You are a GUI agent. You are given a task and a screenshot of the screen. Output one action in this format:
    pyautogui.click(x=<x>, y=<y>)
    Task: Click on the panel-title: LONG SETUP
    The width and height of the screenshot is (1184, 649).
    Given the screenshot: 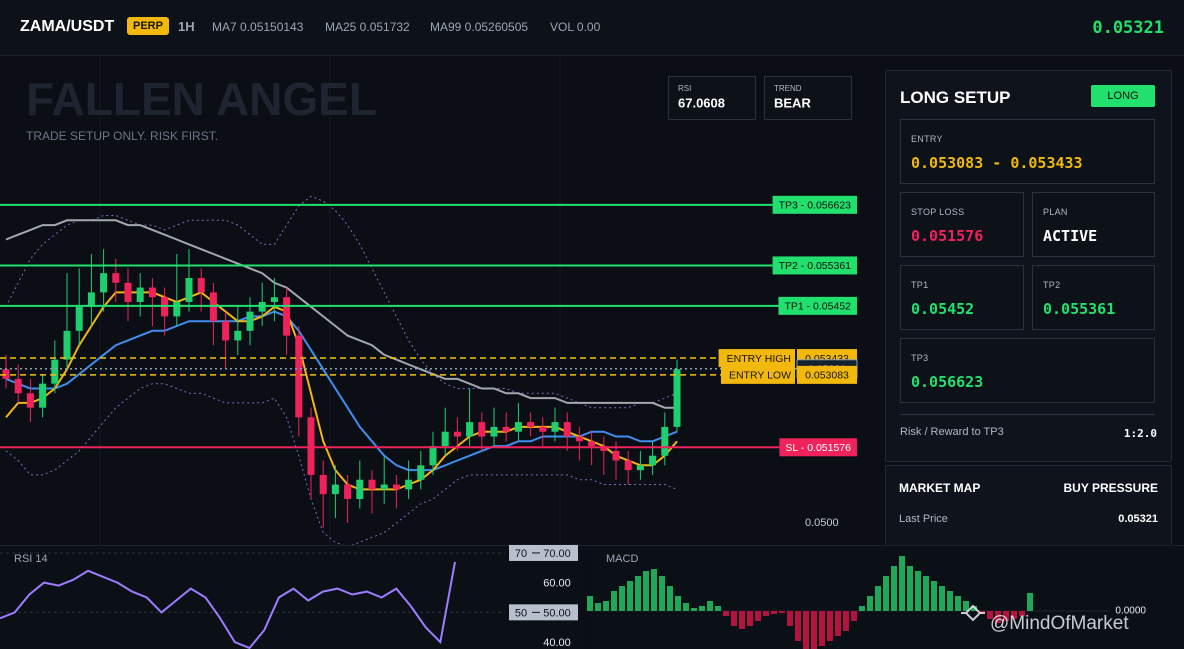 What is the action you would take?
    pyautogui.click(x=955, y=97)
    